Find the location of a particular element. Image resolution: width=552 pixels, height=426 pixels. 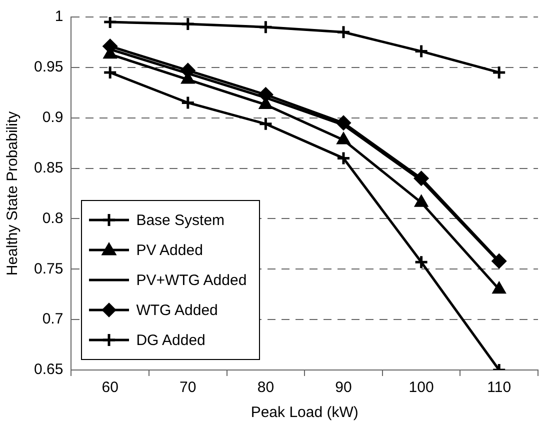

legend-label: Base System is located at coordinates (180, 220).